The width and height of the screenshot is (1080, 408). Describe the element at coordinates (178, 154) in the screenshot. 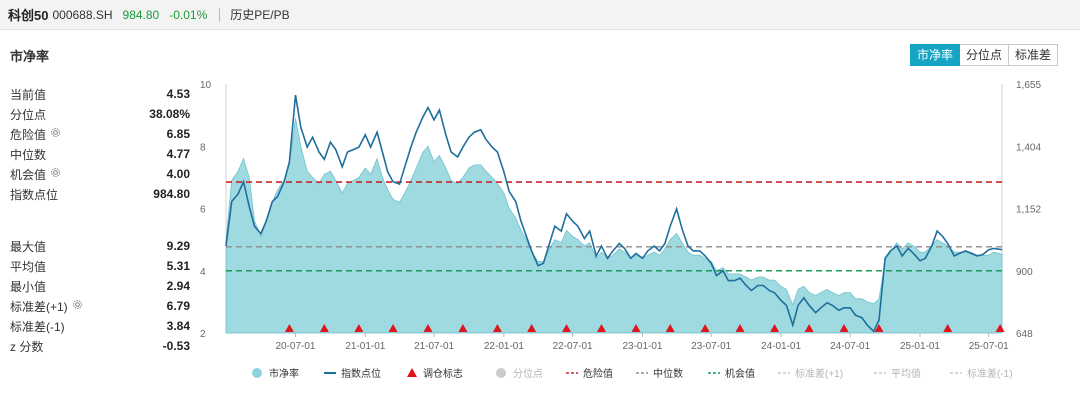

I see `stat-value: 4.77` at that location.